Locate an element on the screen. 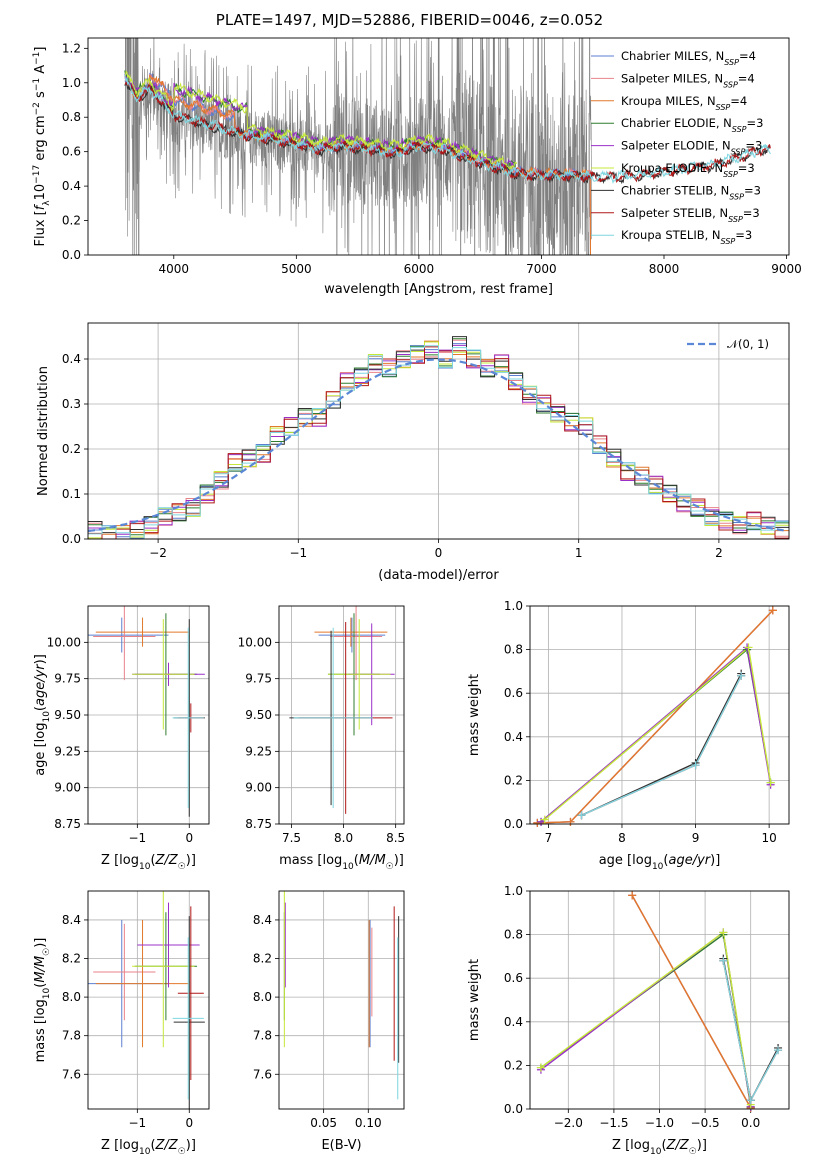 This screenshot has width=819, height=1170. legend-entry-name: Kroupa STELIB, N is located at coordinates (671, 235).